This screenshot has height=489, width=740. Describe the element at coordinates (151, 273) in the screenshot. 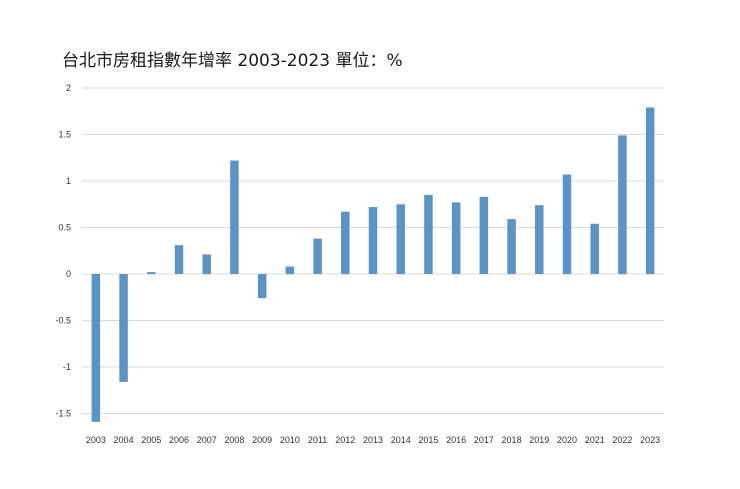

I see `bar-2005` at that location.